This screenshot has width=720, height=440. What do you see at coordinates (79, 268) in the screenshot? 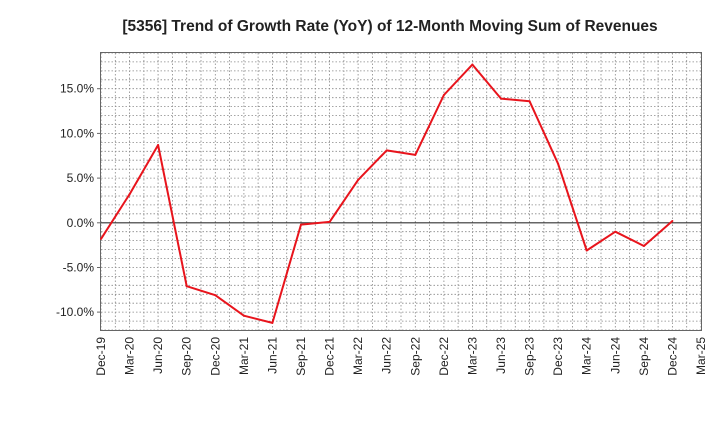
I see `y-tick-label: -5.0%` at bounding box center [79, 268].